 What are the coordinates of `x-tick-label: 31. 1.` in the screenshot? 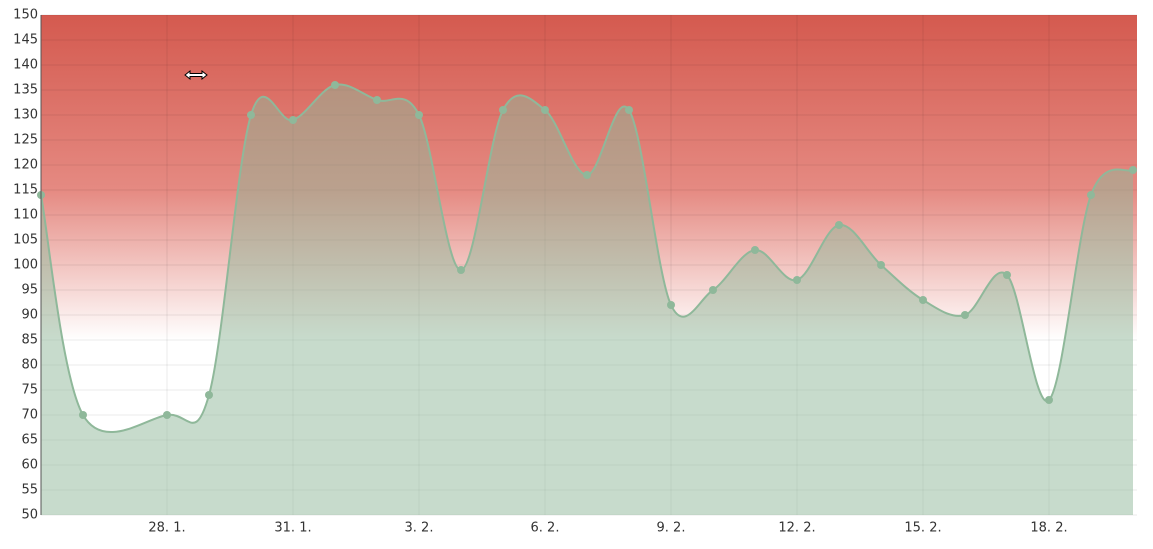 It's located at (292, 528).